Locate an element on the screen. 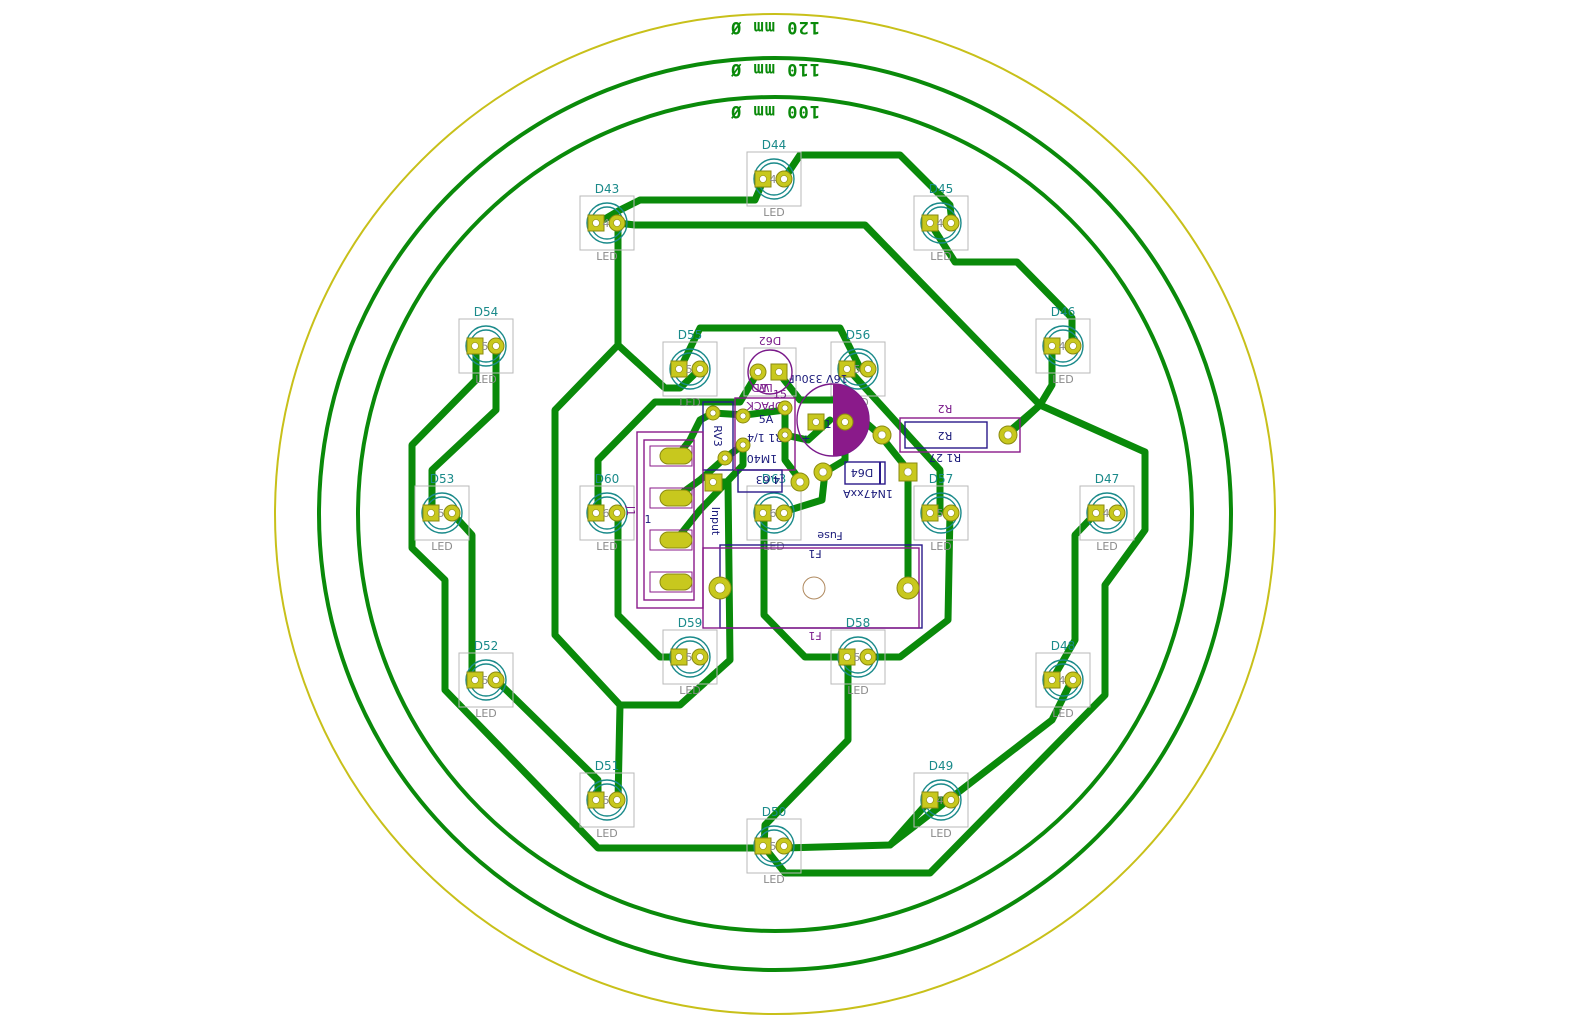 This screenshot has width=1572, height=1026. d45-value: LED is located at coordinates (941, 256).